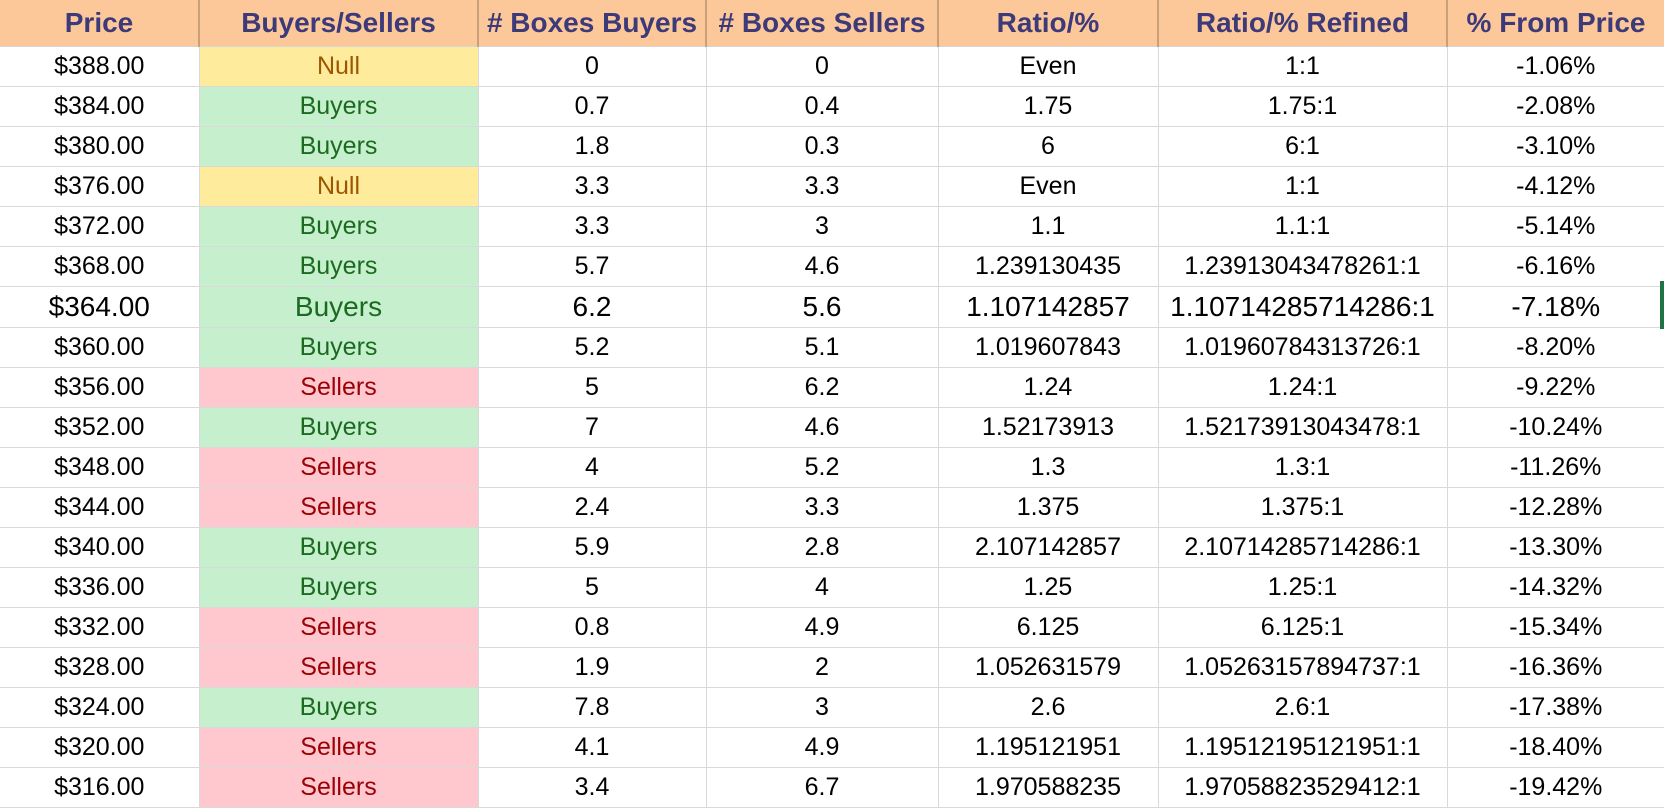 This screenshot has height=812, width=1664. What do you see at coordinates (1303, 427) in the screenshot?
I see `ratio-refined-cell: 1.52173913043478:1` at bounding box center [1303, 427].